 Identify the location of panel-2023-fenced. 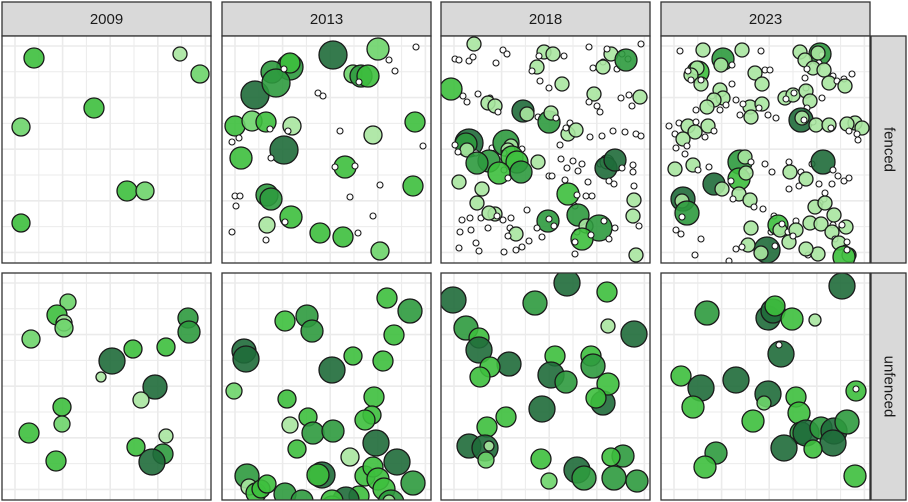
(765, 149).